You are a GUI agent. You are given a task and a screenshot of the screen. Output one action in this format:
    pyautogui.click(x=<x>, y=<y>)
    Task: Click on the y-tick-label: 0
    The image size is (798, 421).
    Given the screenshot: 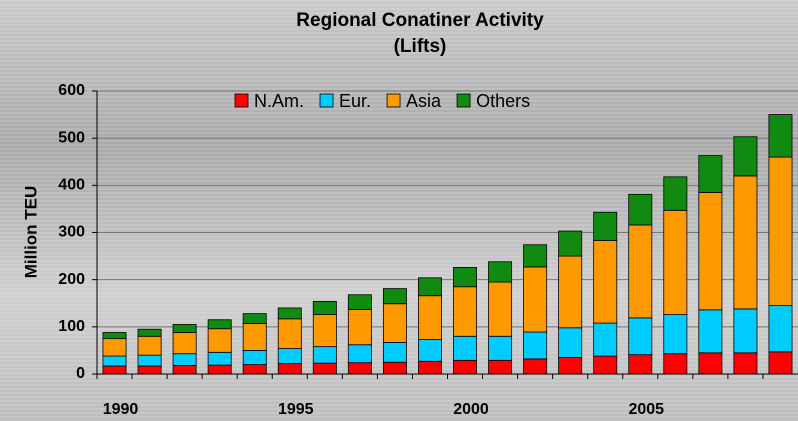 What is the action you would take?
    pyautogui.click(x=80, y=373)
    